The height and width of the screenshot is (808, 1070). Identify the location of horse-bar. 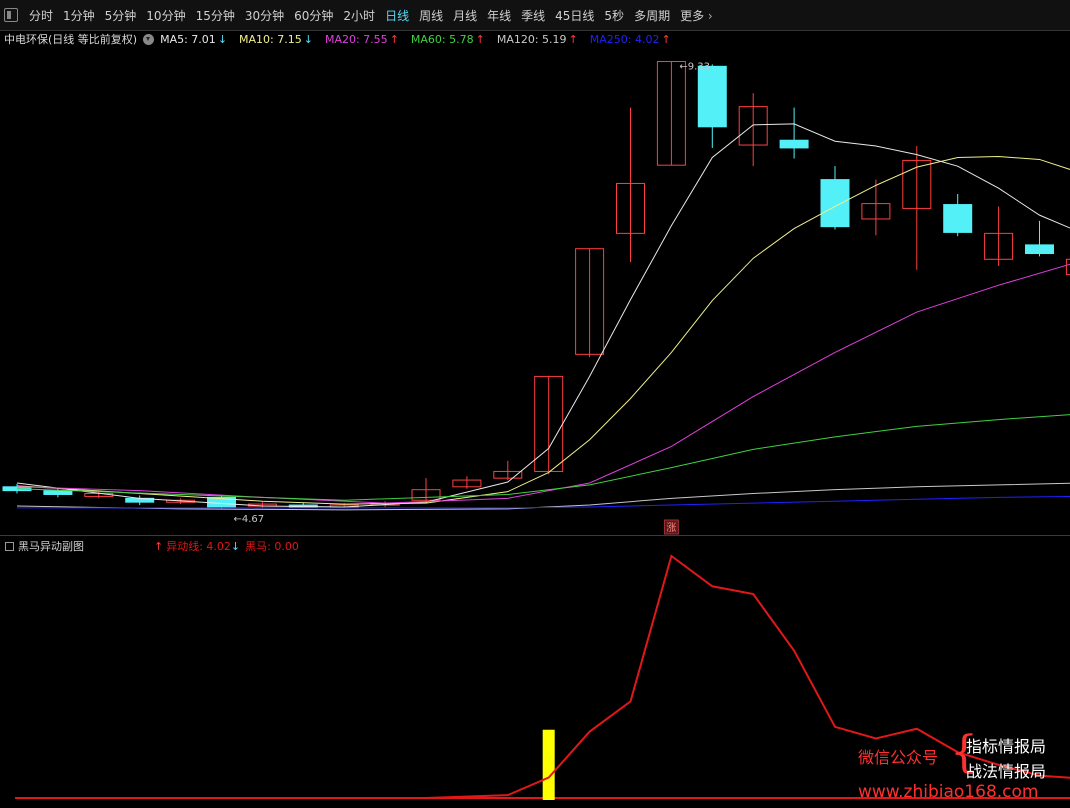
(548, 764).